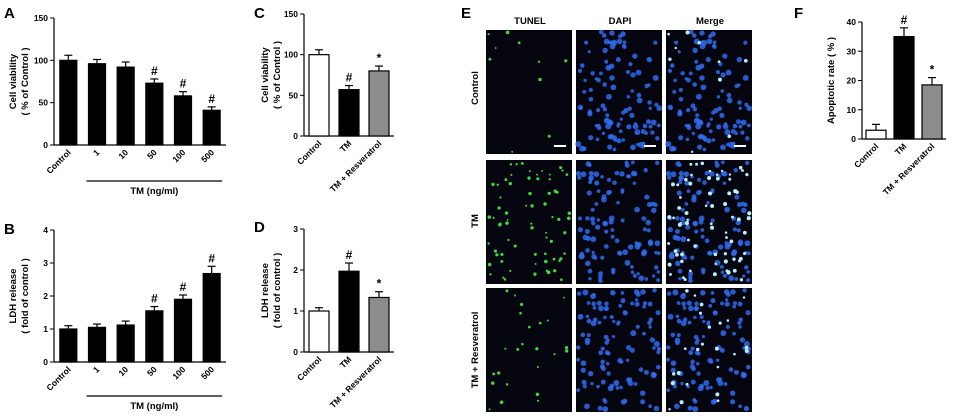  I want to click on micro-panel-merge-tm, so click(708, 222).